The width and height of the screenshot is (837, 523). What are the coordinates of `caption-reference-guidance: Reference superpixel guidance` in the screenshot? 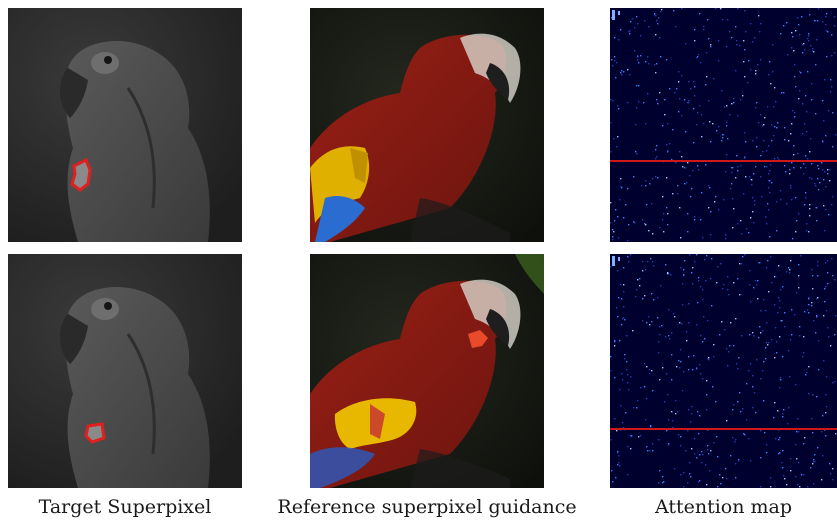 It's located at (427, 507).